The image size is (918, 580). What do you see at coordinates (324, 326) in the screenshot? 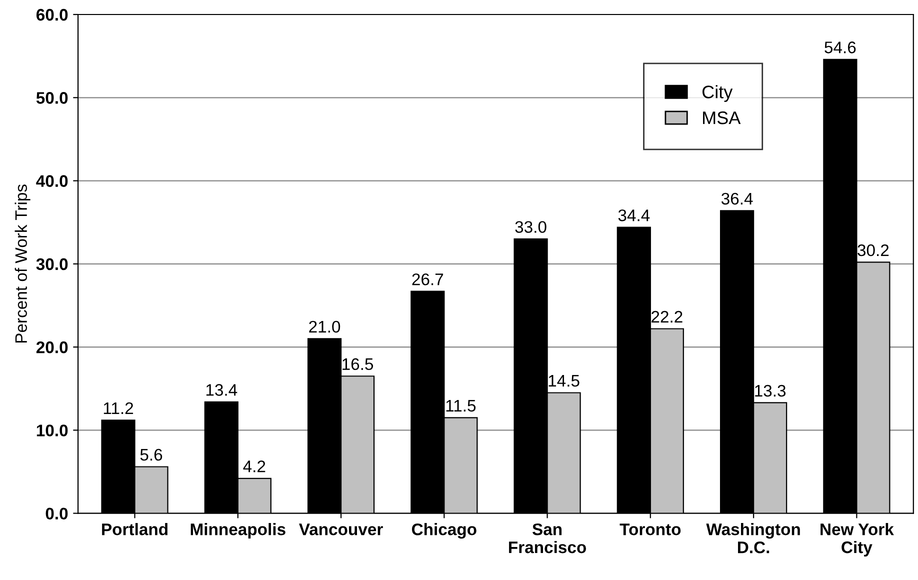
I see `data-label: 21.0` at bounding box center [324, 326].